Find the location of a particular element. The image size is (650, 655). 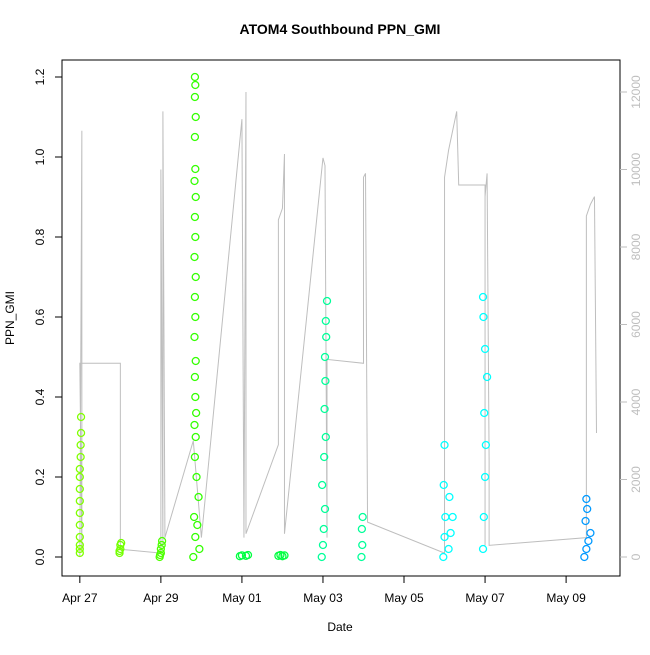

y2-tick-label: 6000 is located at coordinates (636, 324).